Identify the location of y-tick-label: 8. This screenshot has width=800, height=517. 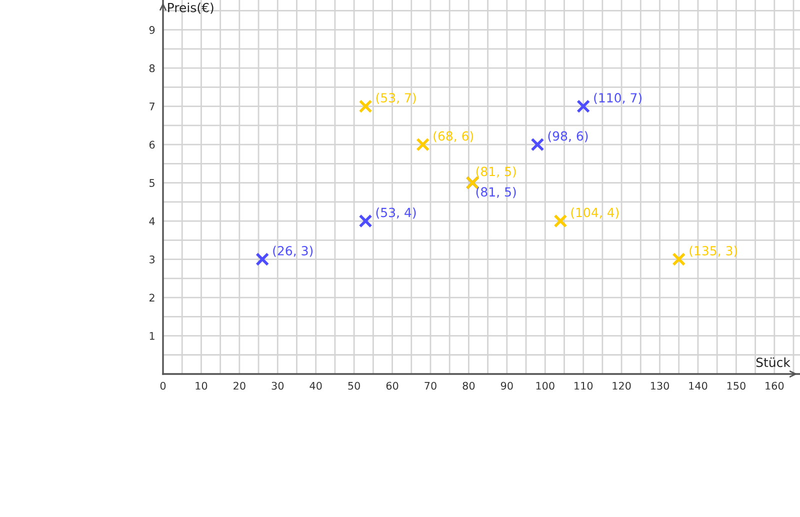
(152, 68).